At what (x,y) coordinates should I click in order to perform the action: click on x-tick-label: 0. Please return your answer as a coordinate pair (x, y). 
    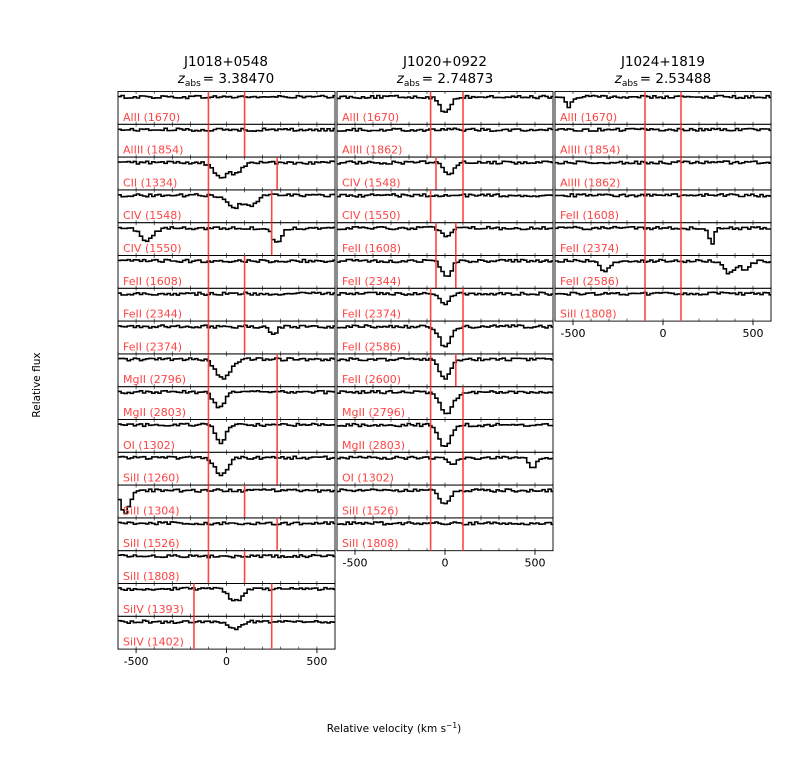
    Looking at the image, I should click on (445, 563).